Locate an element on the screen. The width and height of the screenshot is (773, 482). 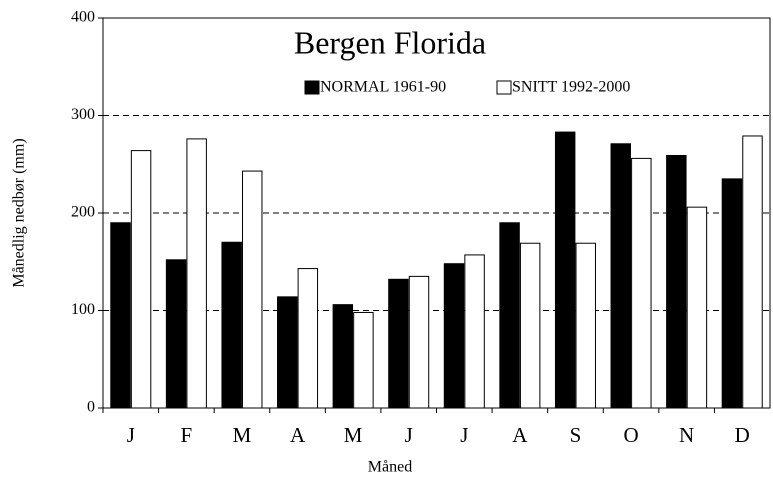
chart-title: Bergen Florida is located at coordinates (390, 42).